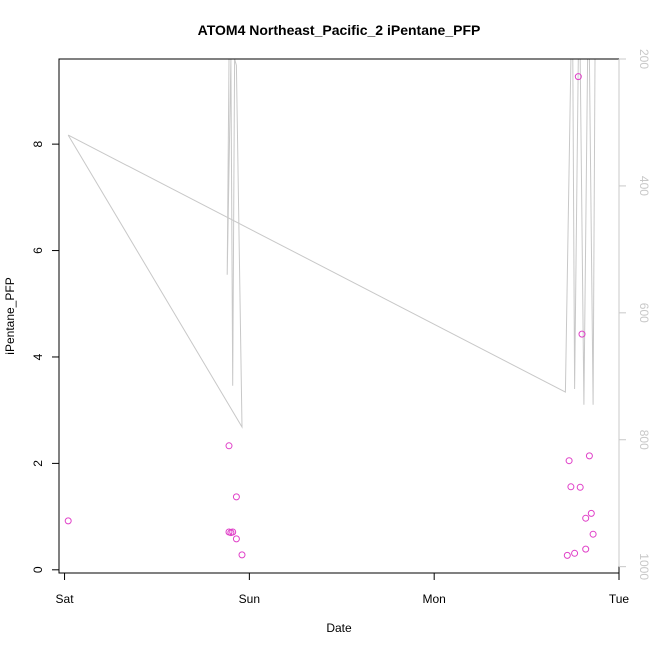 The height and width of the screenshot is (650, 650). What do you see at coordinates (643, 313) in the screenshot?
I see `y2-tick-label-2: 600` at bounding box center [643, 313].